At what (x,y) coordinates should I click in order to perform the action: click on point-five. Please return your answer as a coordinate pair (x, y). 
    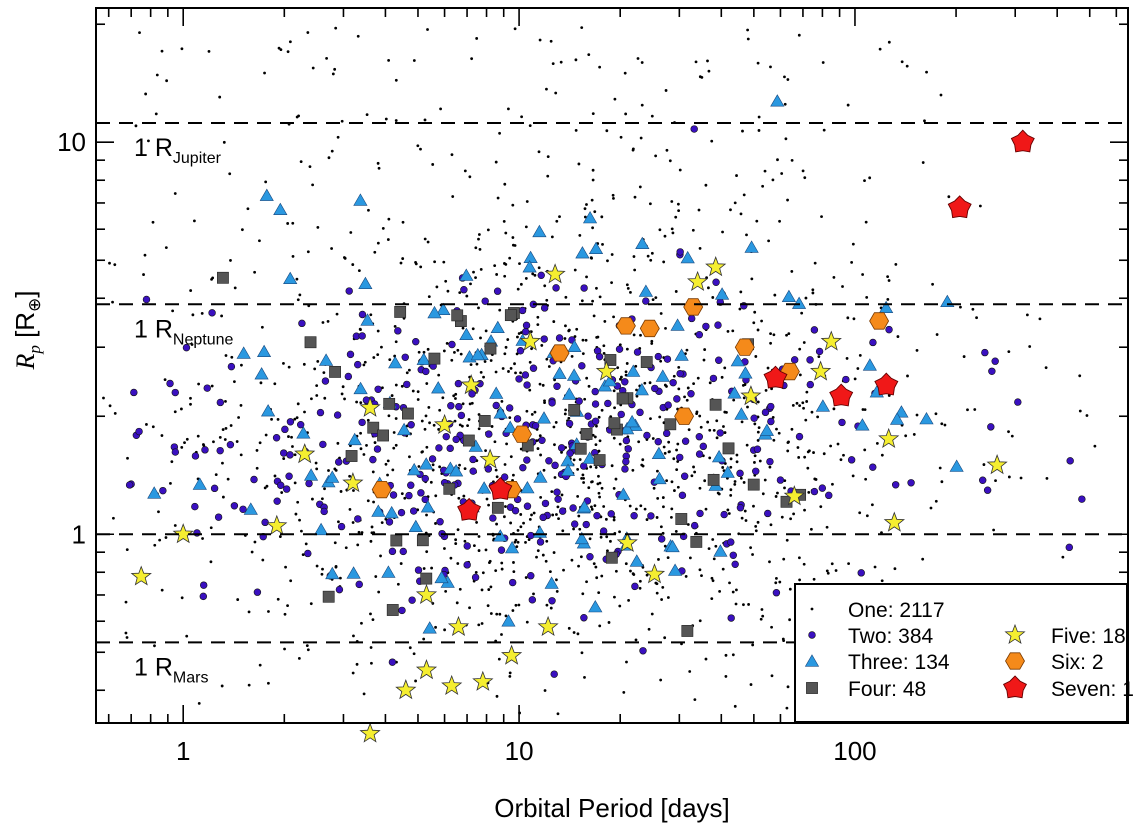
    Looking at the image, I should click on (606, 370).